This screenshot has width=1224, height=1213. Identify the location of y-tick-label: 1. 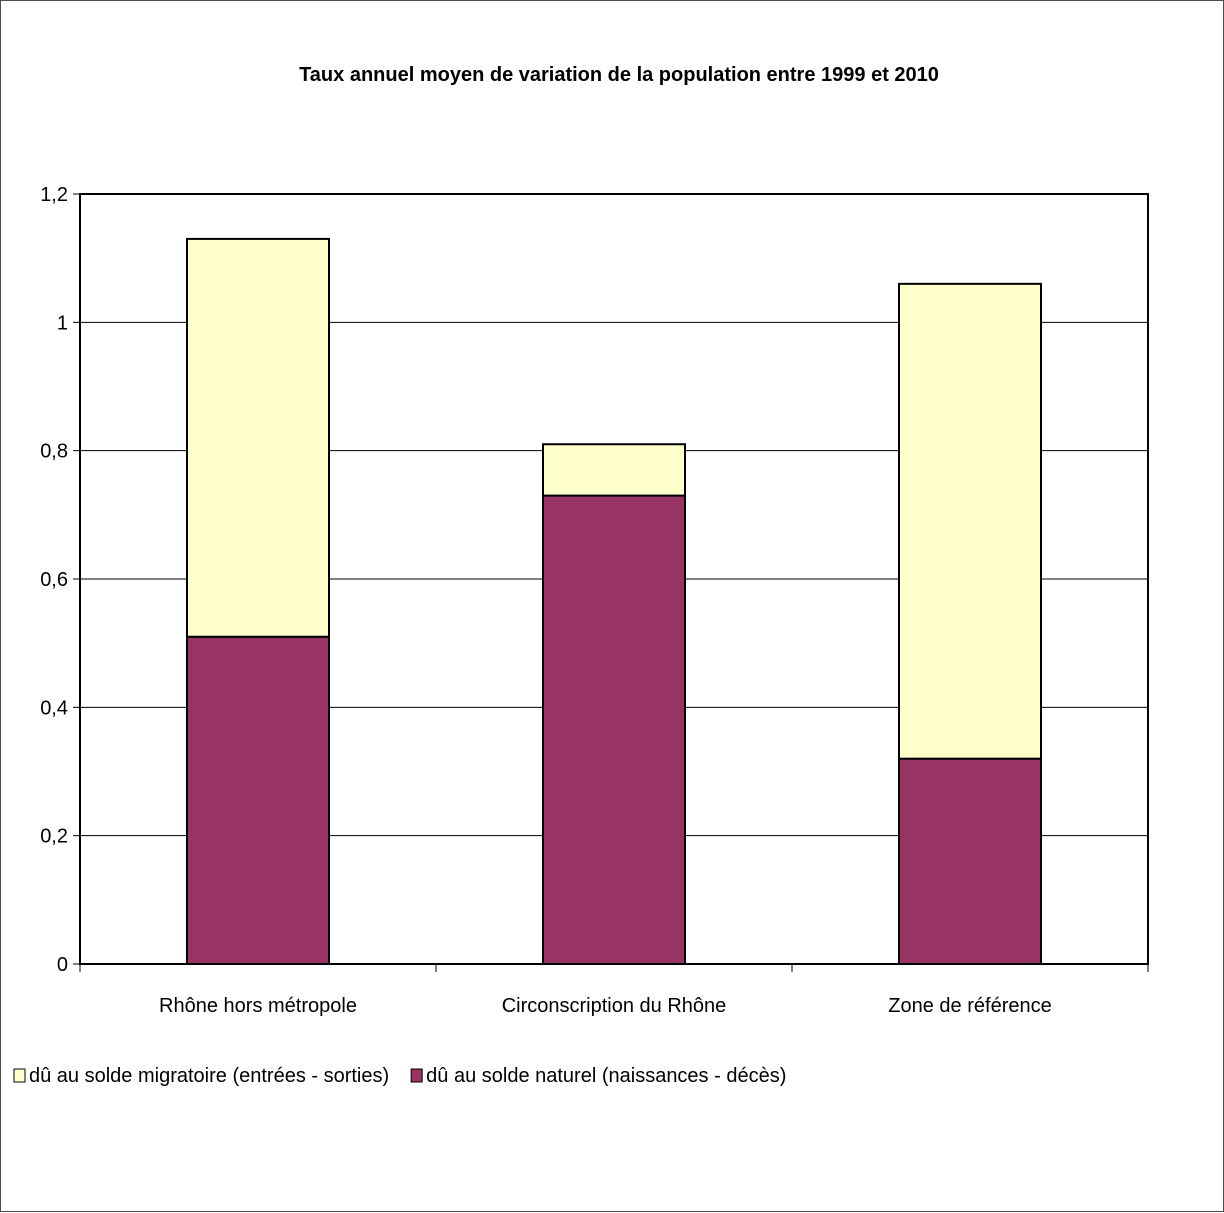
(62, 323).